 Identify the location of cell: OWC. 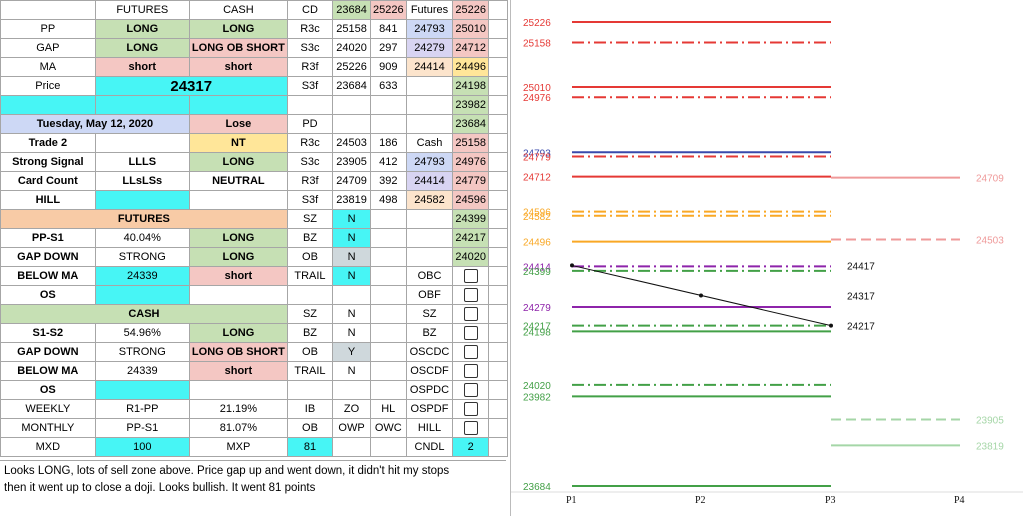
(388, 428).